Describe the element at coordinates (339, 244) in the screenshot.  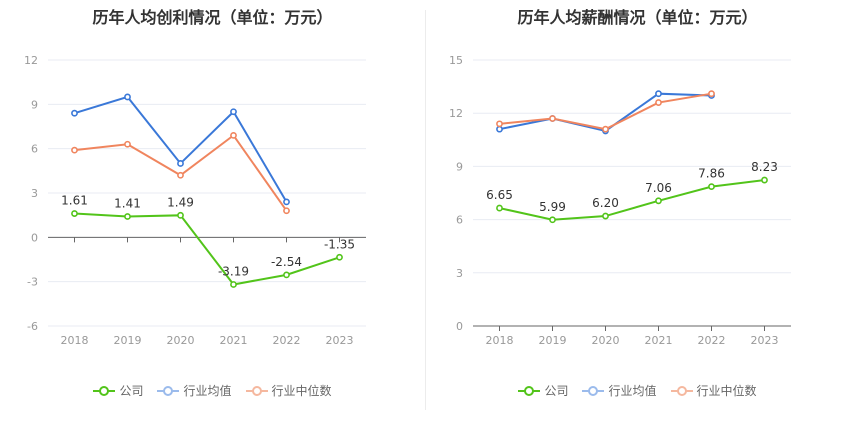
I see `data-label: -1.35` at that location.